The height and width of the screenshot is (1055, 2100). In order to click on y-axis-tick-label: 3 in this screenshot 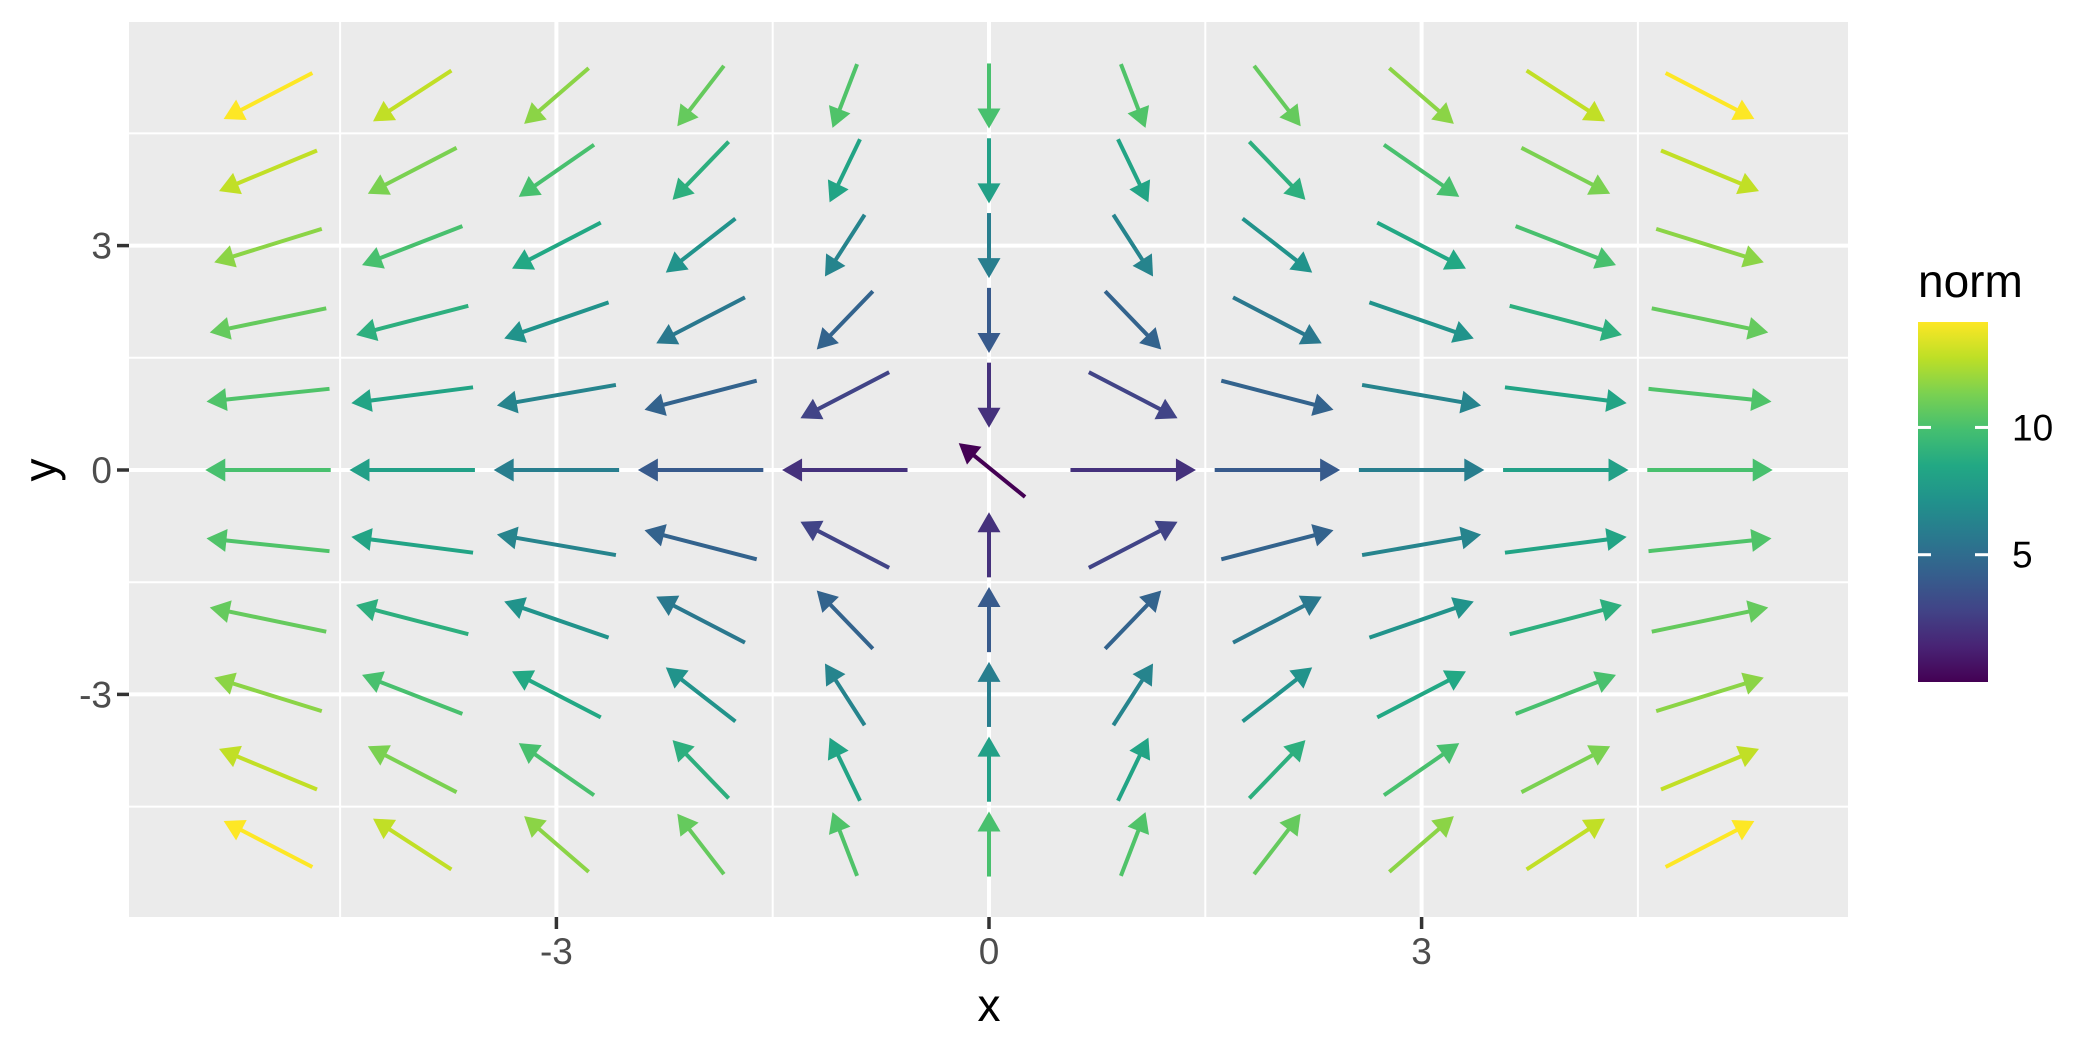, I will do `click(101, 246)`.